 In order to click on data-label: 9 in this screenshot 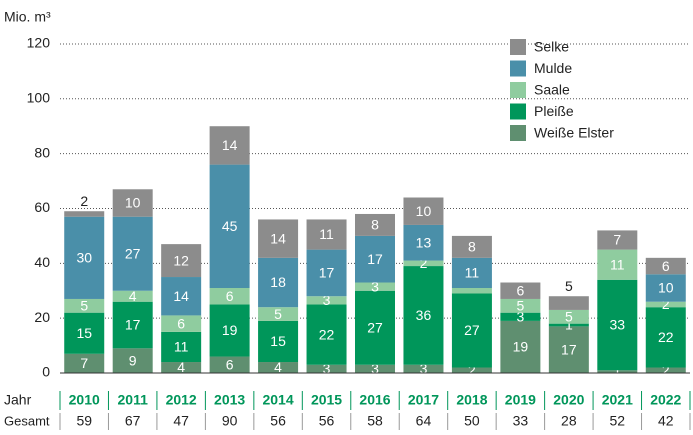, I will do `click(133, 360)`.